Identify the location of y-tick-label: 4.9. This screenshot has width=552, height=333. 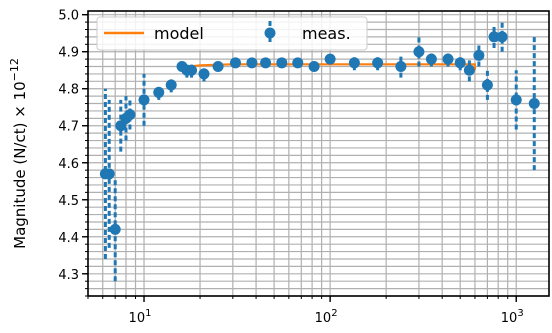
(68, 53).